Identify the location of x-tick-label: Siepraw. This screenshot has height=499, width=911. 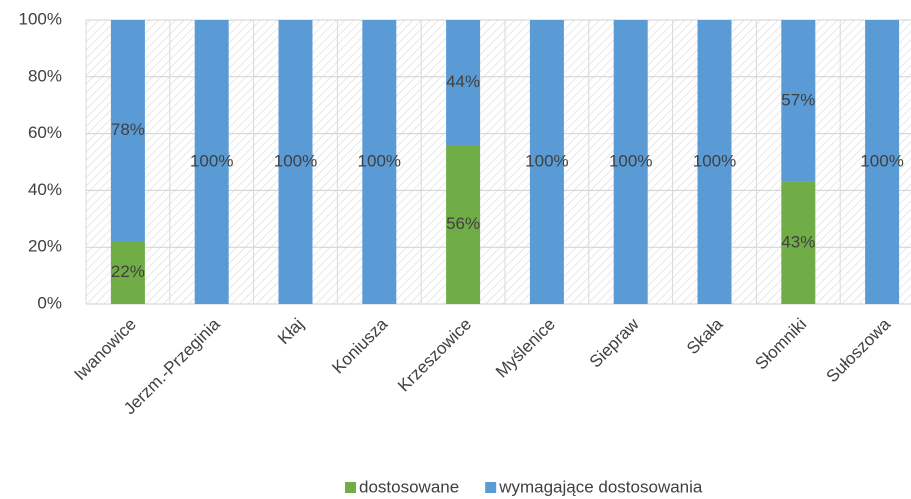
(614, 342).